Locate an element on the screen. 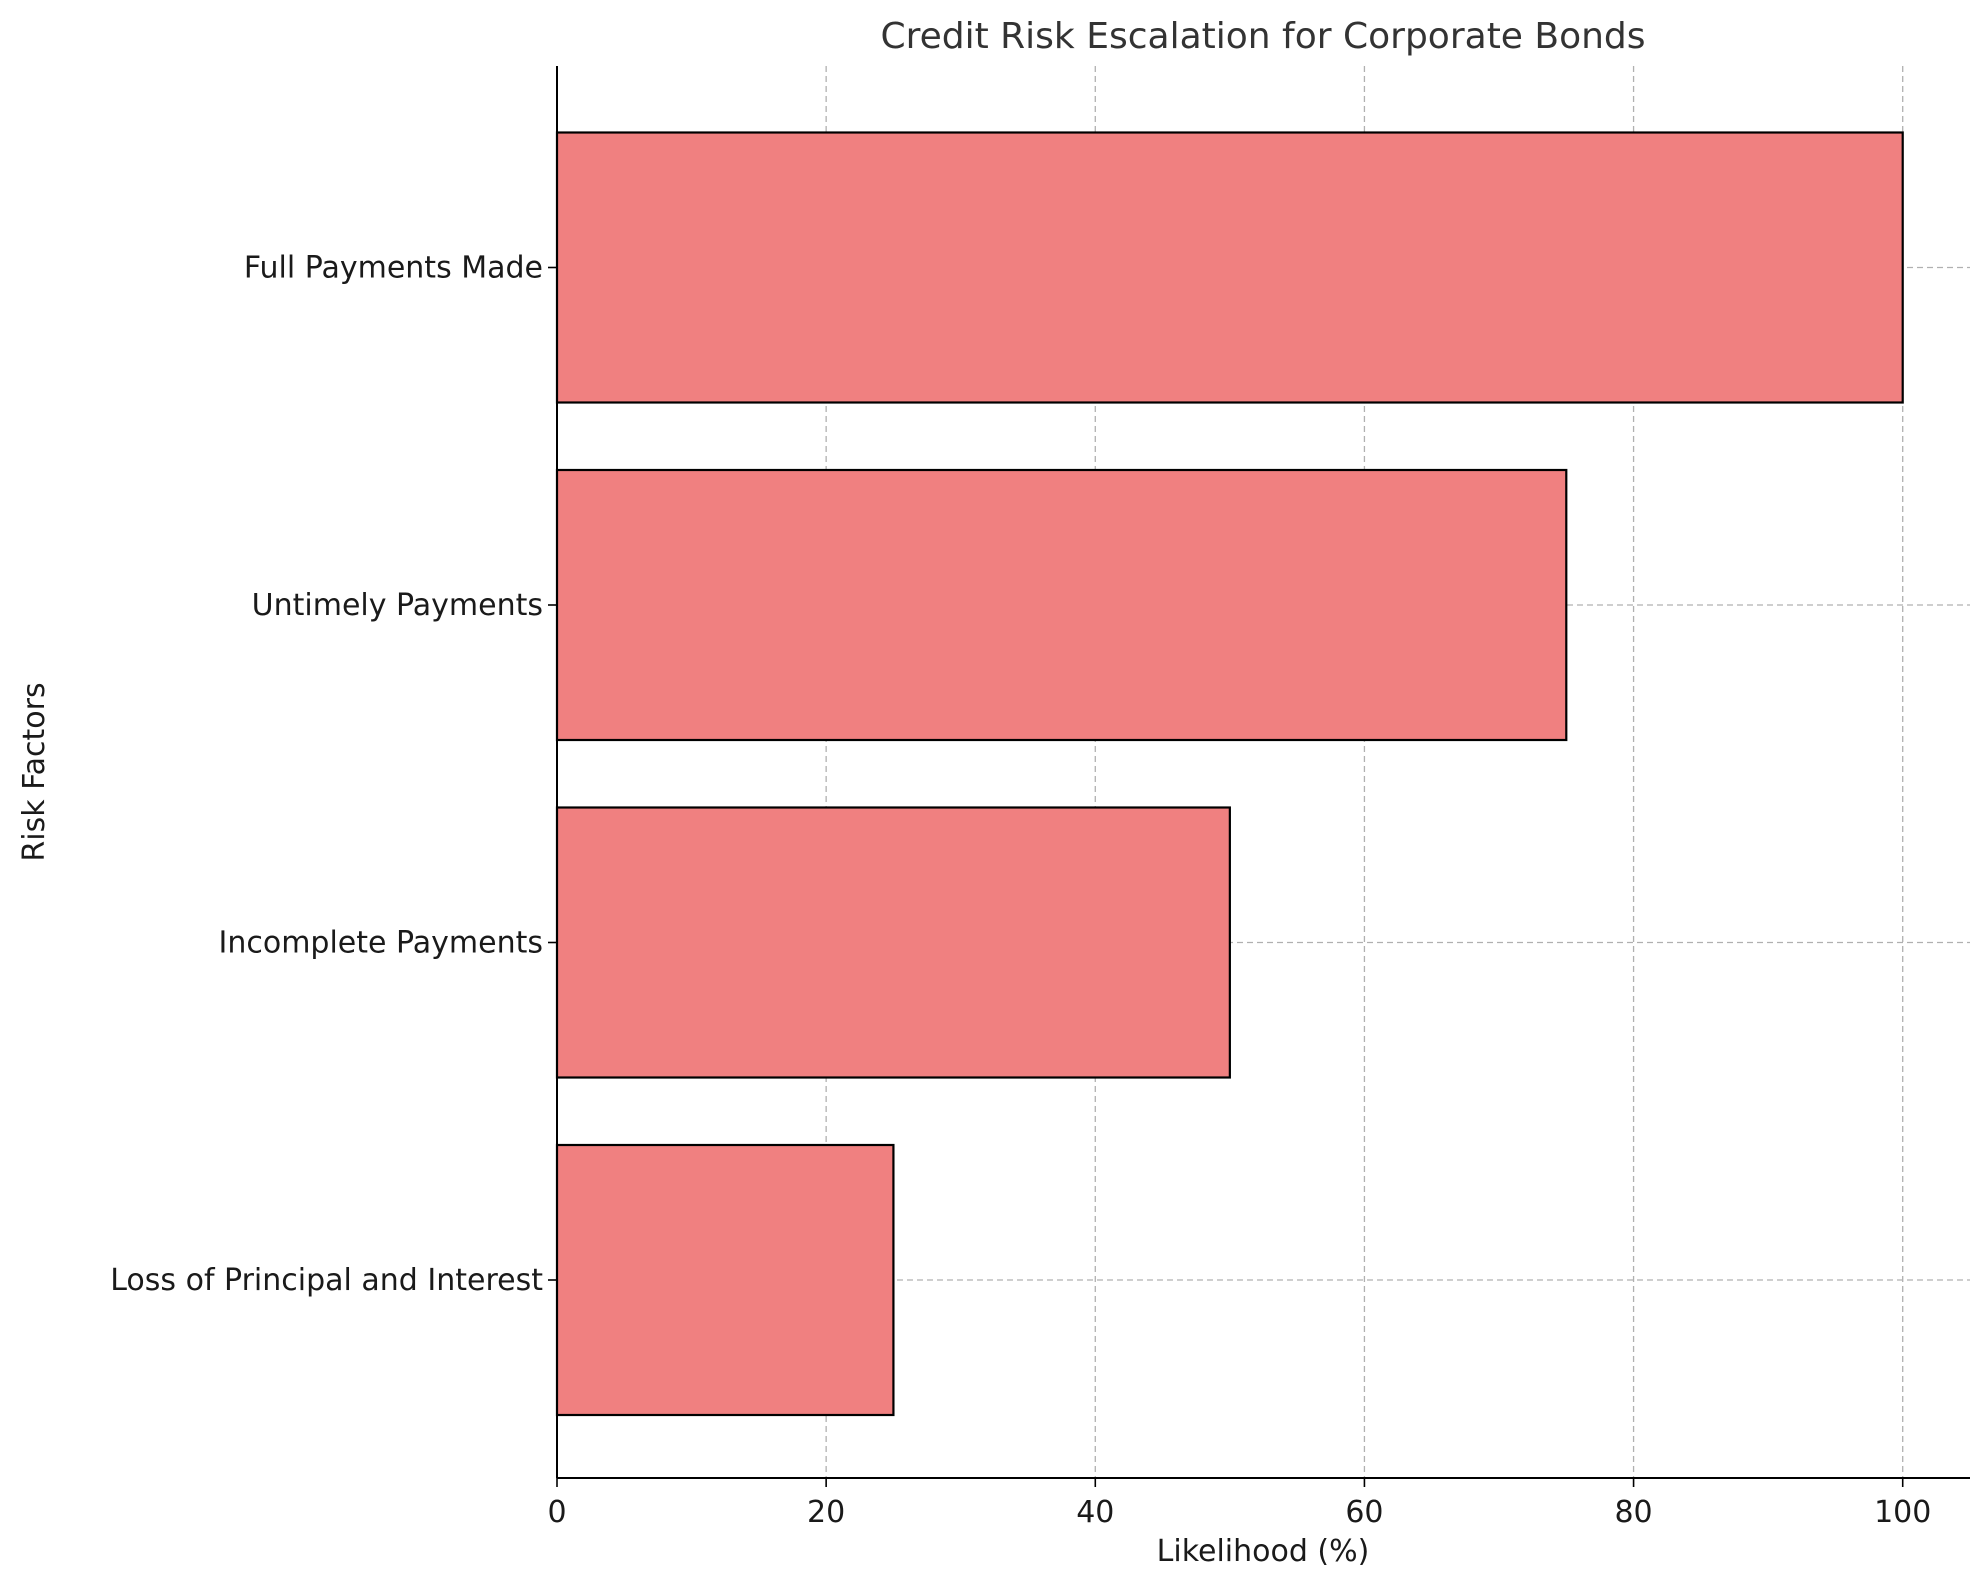  x-tick-label: 60 is located at coordinates (1364, 1512).